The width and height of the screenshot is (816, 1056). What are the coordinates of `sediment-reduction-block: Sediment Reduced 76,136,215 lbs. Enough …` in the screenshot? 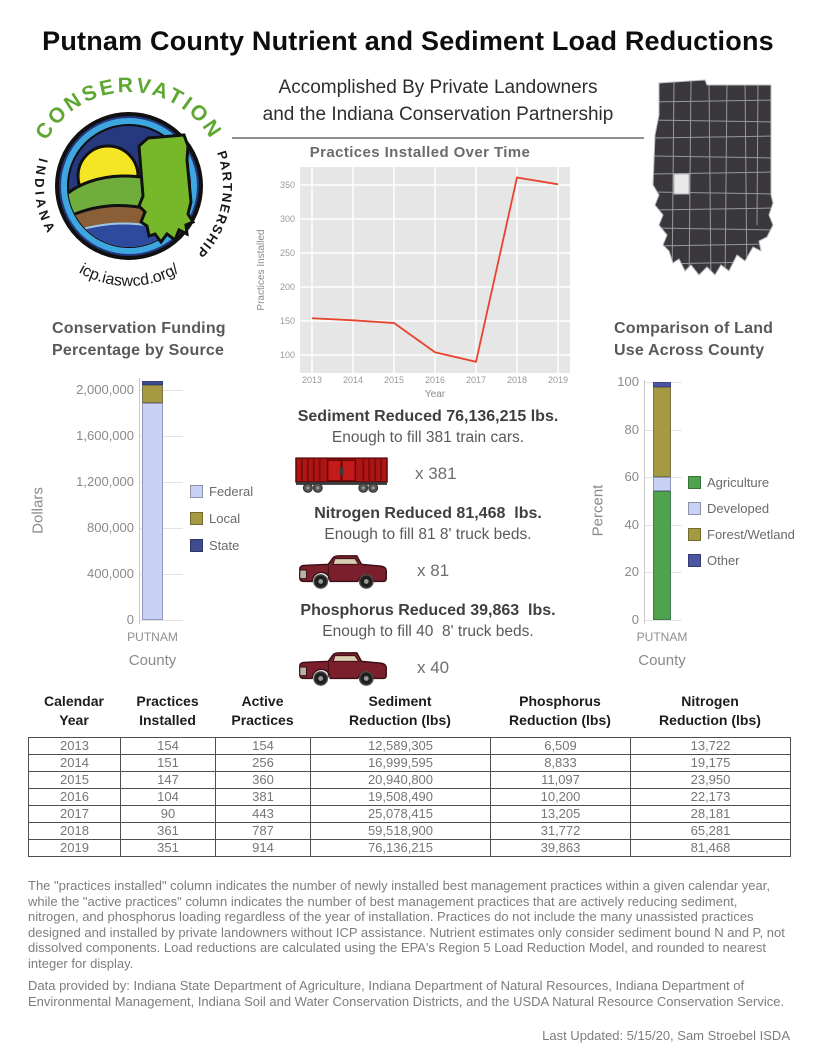 It's located at (428, 452).